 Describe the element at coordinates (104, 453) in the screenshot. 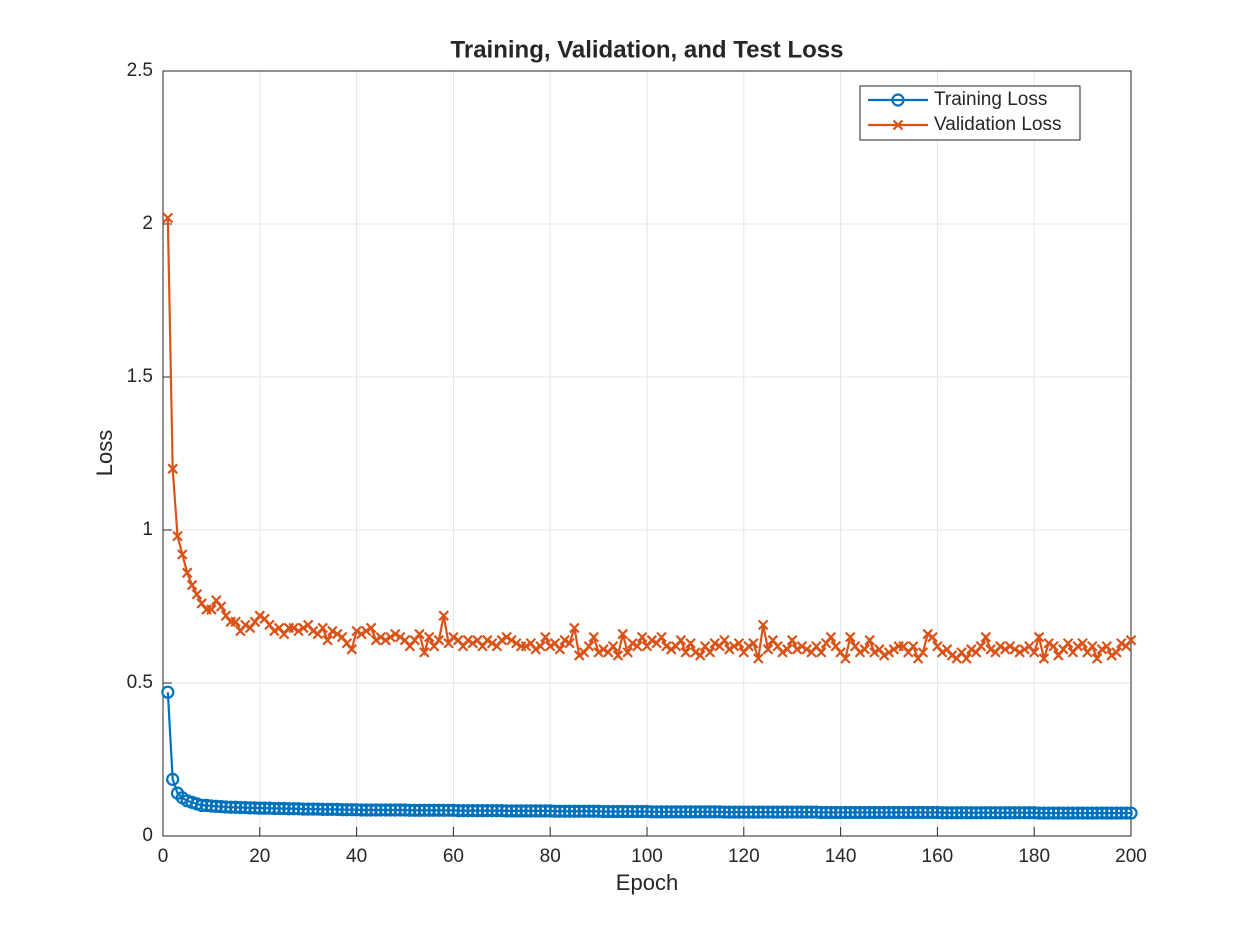

I see `y-axis-label: Loss` at that location.